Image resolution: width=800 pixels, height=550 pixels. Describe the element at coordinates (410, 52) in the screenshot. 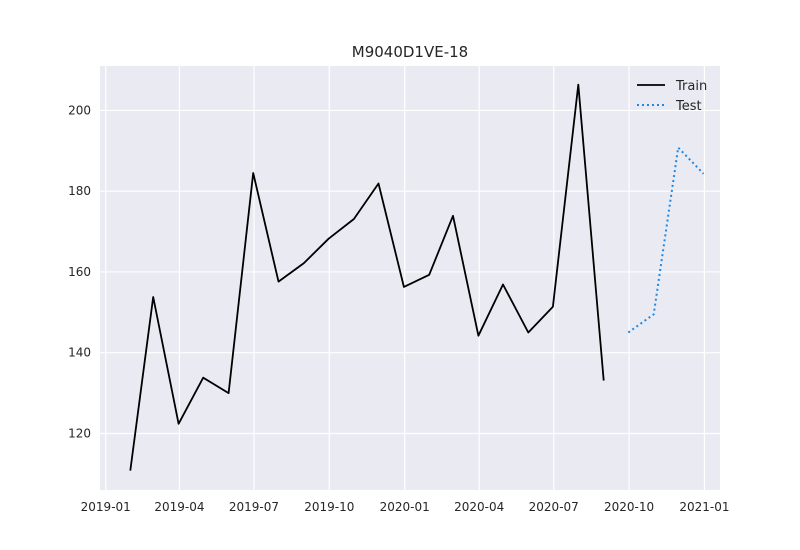

I see `chart-title: M9040D1VE-18` at that location.